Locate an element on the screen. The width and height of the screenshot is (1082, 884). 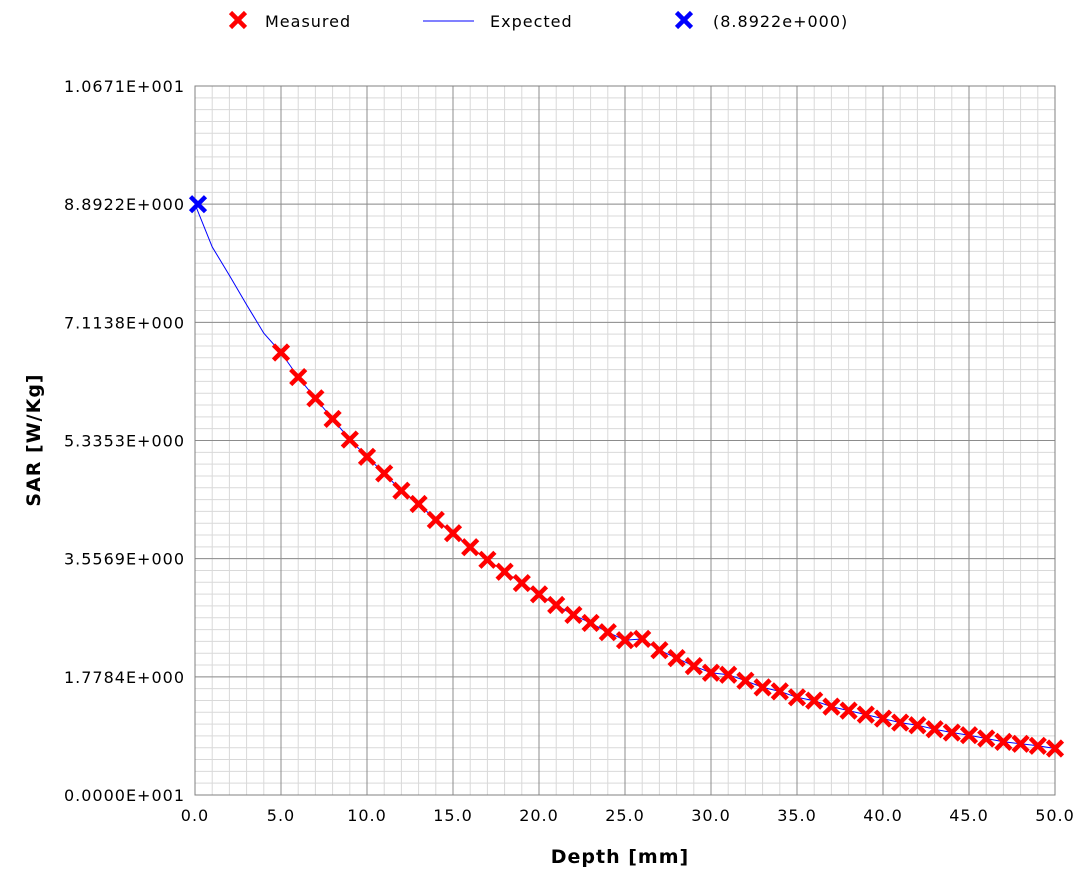
legend-highlight-label: (8.8922e+000) is located at coordinates (780, 21).